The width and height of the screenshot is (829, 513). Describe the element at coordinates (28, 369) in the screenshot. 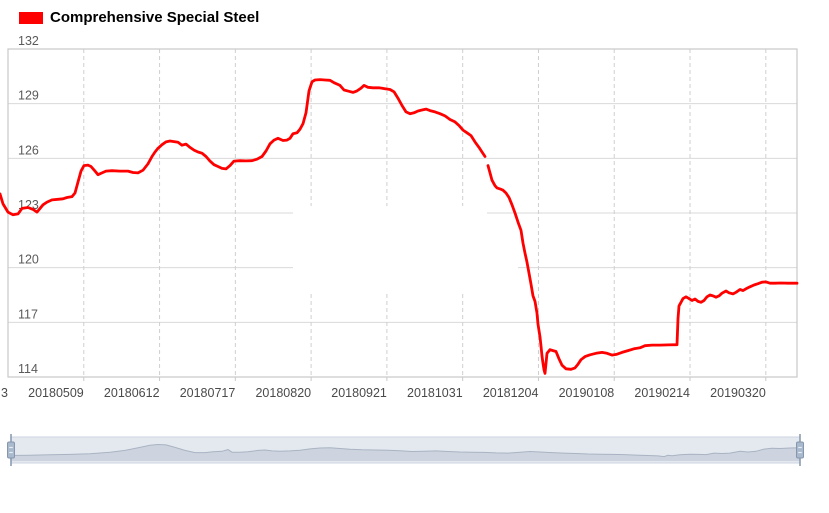

I see `y-tick-label: 114` at that location.